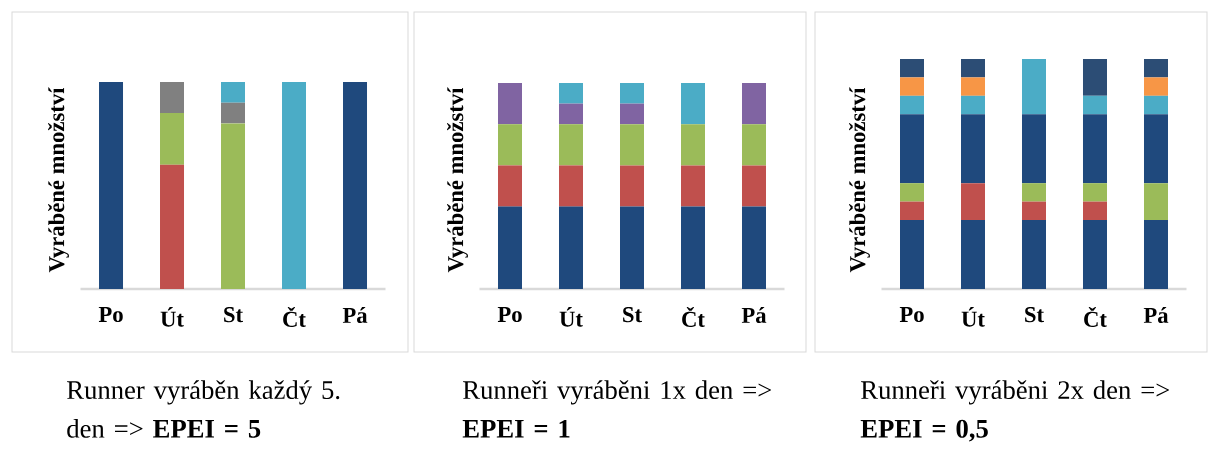  What do you see at coordinates (203, 409) in the screenshot?
I see `text: Runner vyráběn každý 5. den => EPEI = 5` at bounding box center [203, 409].